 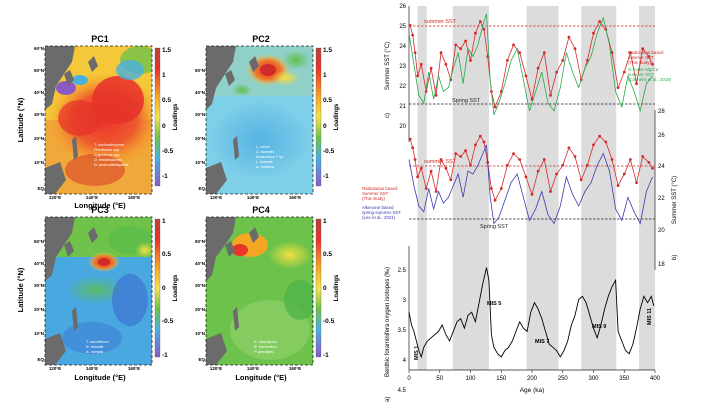 I want to click on legend-red-b: Radiolarian based, so click(x=380, y=188).